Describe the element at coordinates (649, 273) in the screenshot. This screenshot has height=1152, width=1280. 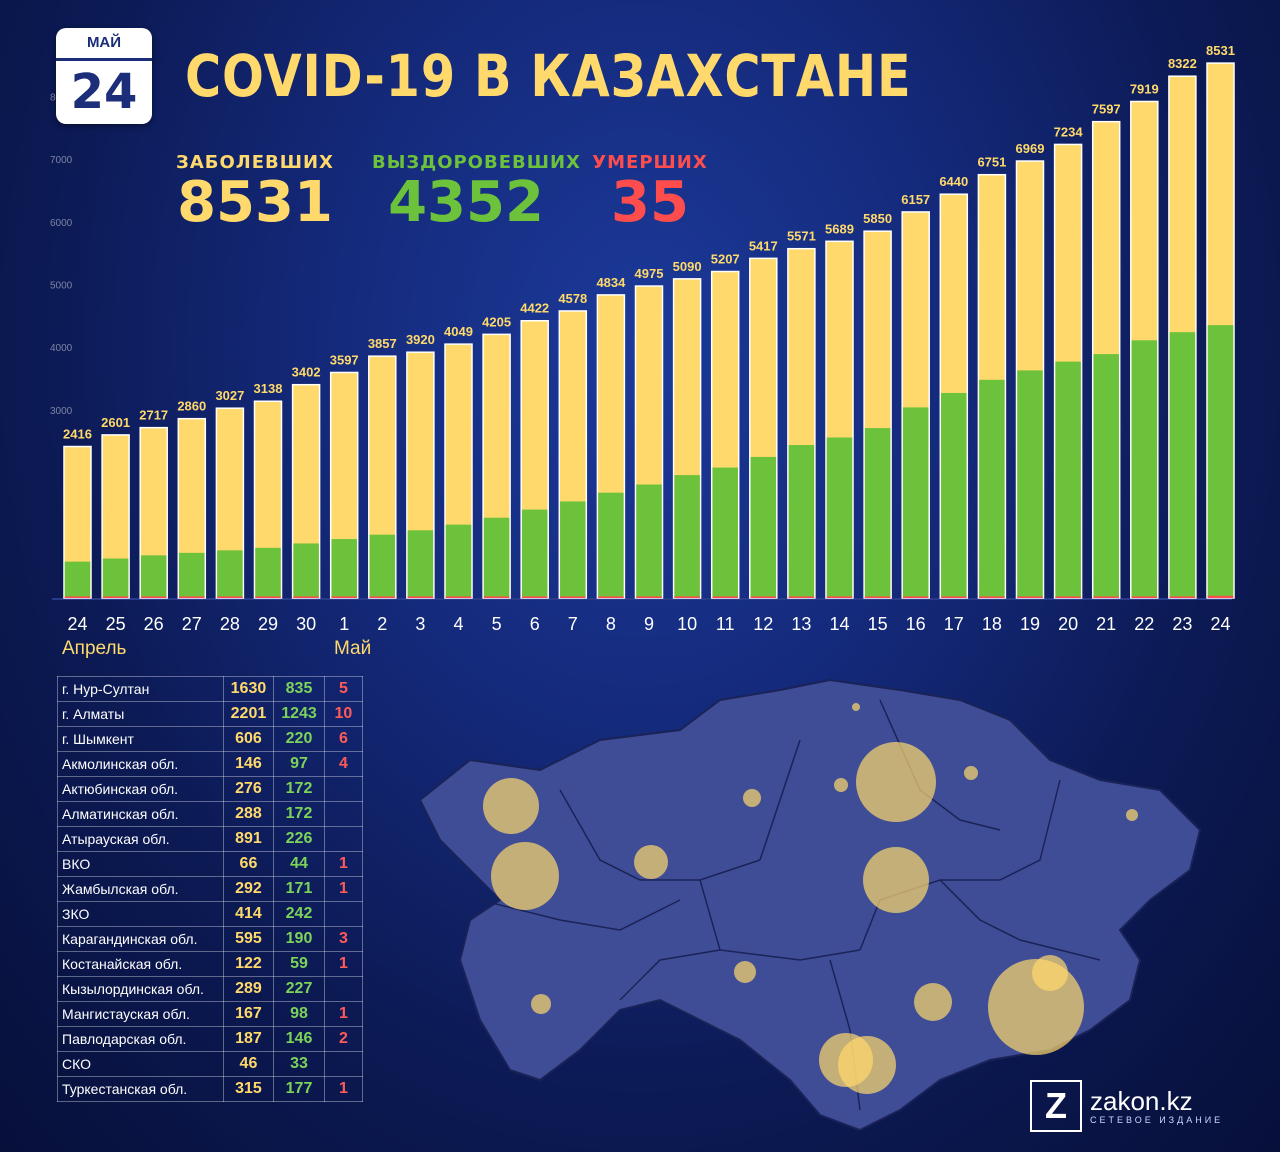
I see `data-label: 4975` at that location.